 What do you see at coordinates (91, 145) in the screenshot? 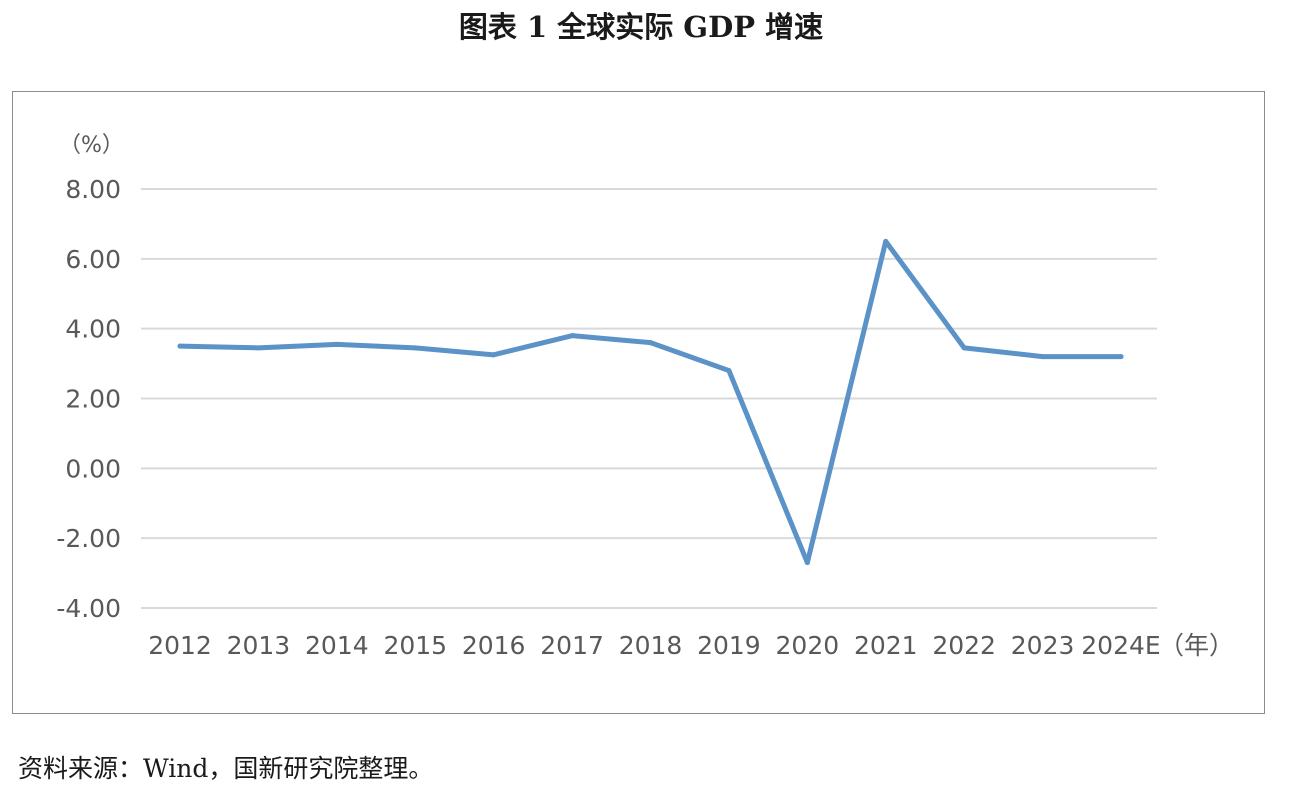
I see `y-axis-unit-label: （%）` at bounding box center [91, 145].